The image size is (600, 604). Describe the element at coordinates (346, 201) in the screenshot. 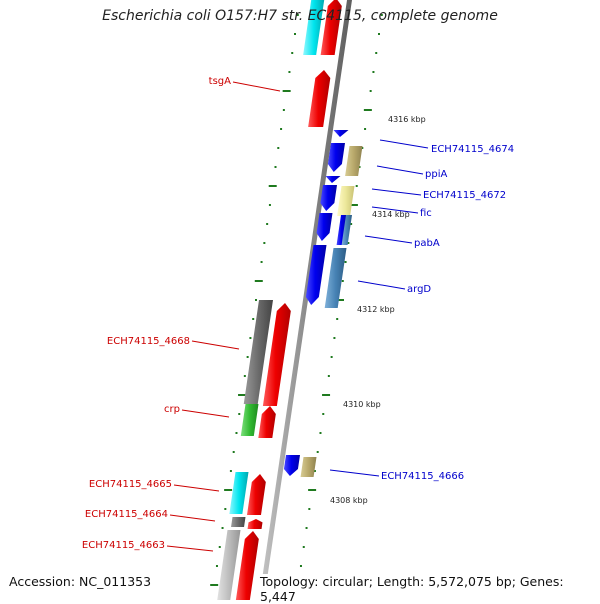

I see `fic-feature` at that location.